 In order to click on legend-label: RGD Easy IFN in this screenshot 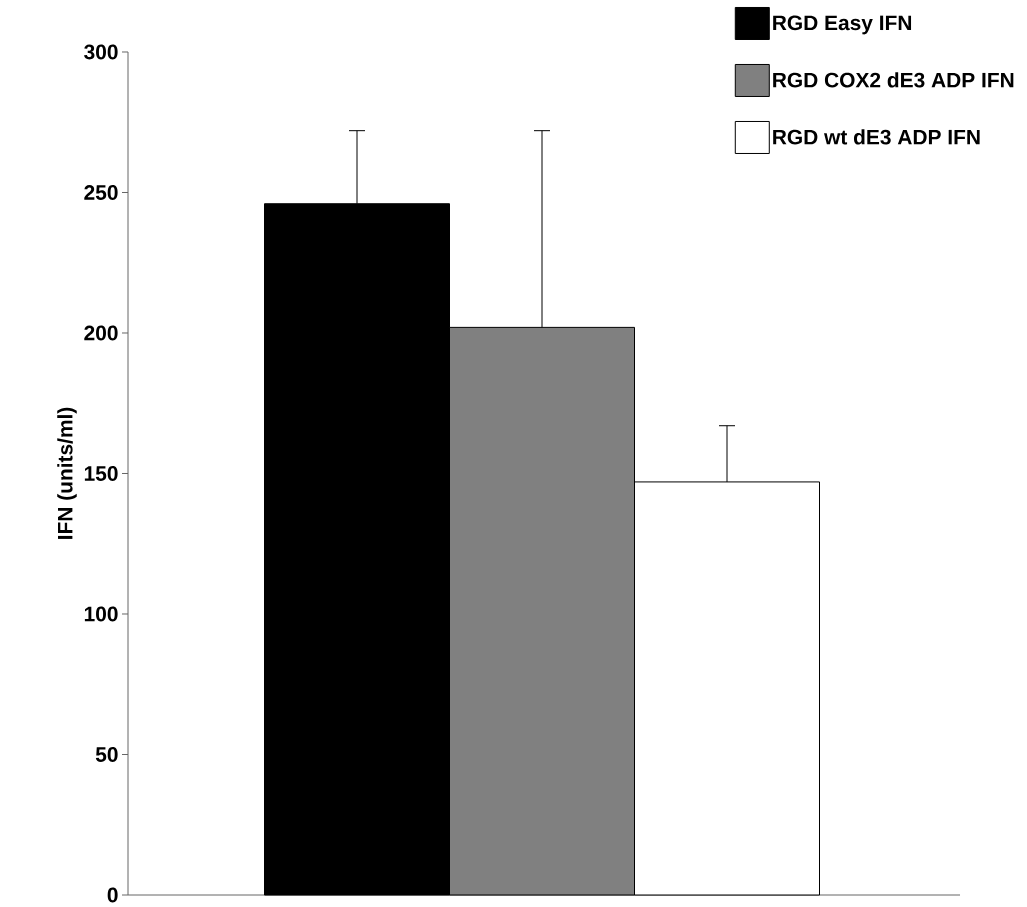, I will do `click(842, 25)`.